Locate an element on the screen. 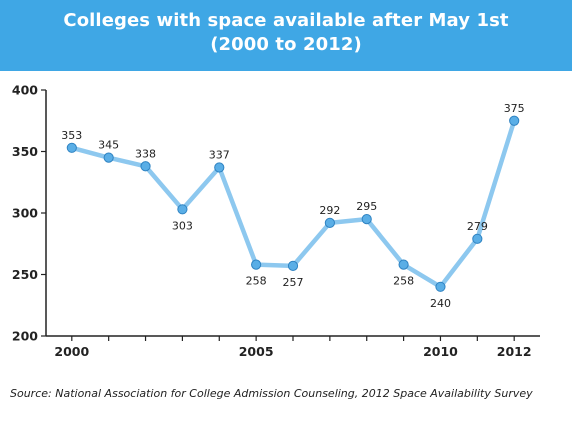 The width and height of the screenshot is (572, 422). data-label: 257 is located at coordinates (293, 282).